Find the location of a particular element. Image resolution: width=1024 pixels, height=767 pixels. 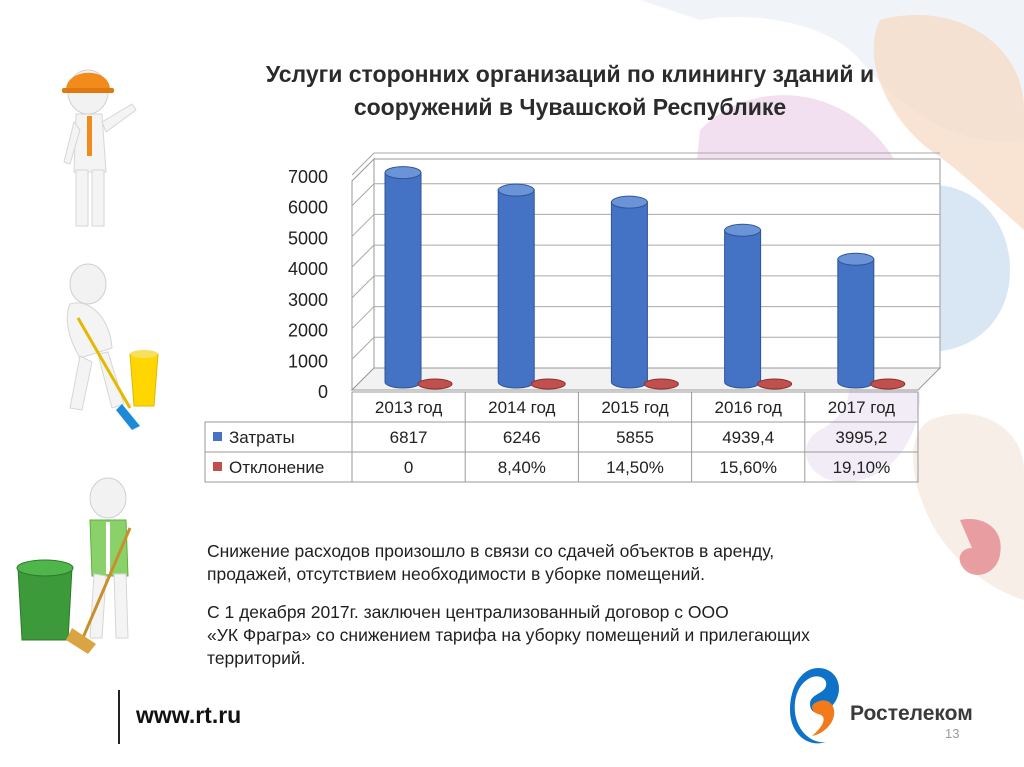

y-tick-label: 7000 is located at coordinates (308, 177).